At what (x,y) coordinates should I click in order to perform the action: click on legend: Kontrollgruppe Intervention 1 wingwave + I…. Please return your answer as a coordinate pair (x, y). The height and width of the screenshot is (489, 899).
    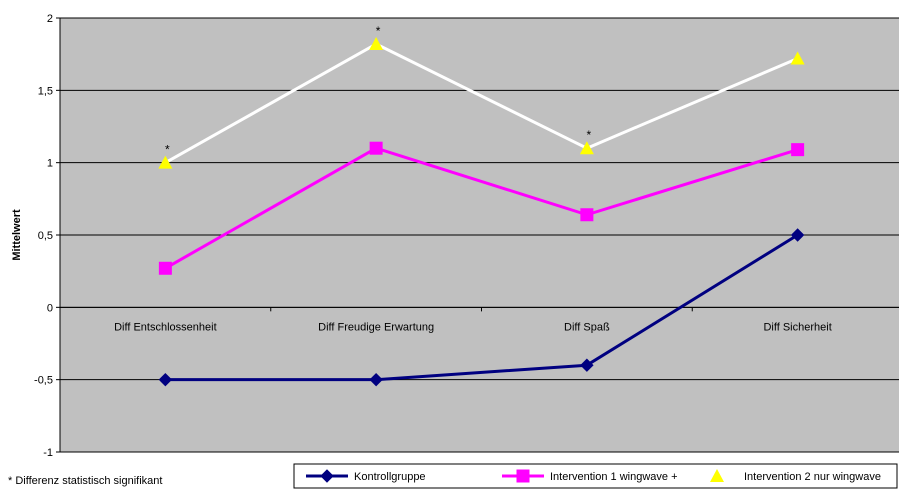
    Looking at the image, I should click on (595, 476).